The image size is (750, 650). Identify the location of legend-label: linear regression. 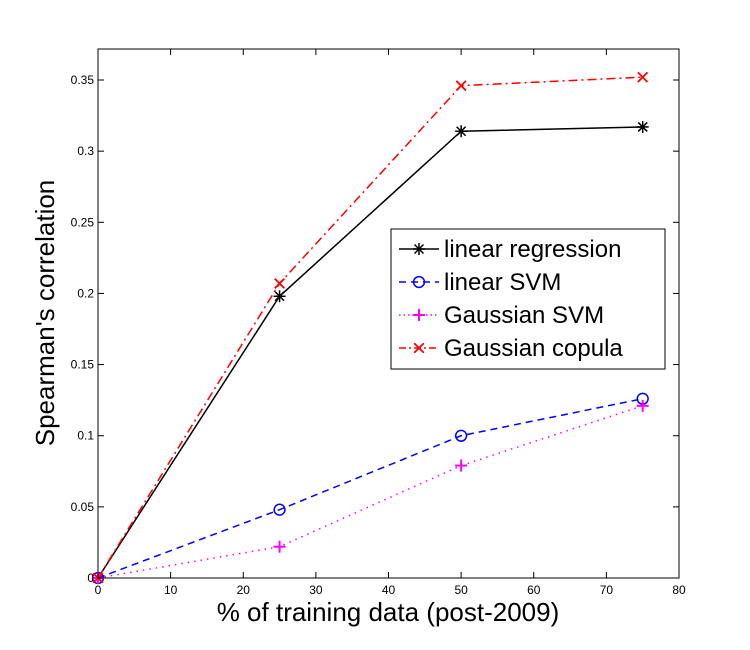
(532, 249).